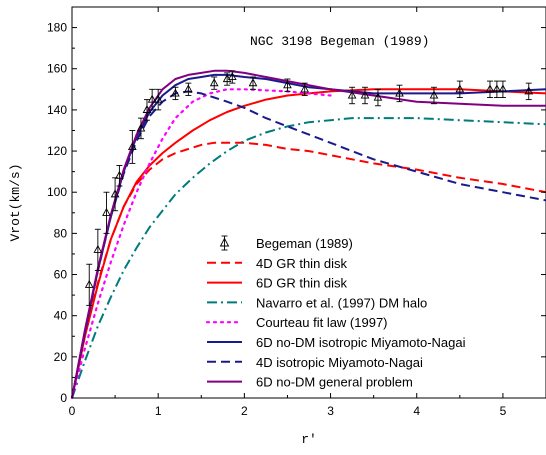 This screenshot has height=455, width=546. What do you see at coordinates (339, 41) in the screenshot?
I see `chart-annotation: NGC 3198 Begeman (1989)` at bounding box center [339, 41].